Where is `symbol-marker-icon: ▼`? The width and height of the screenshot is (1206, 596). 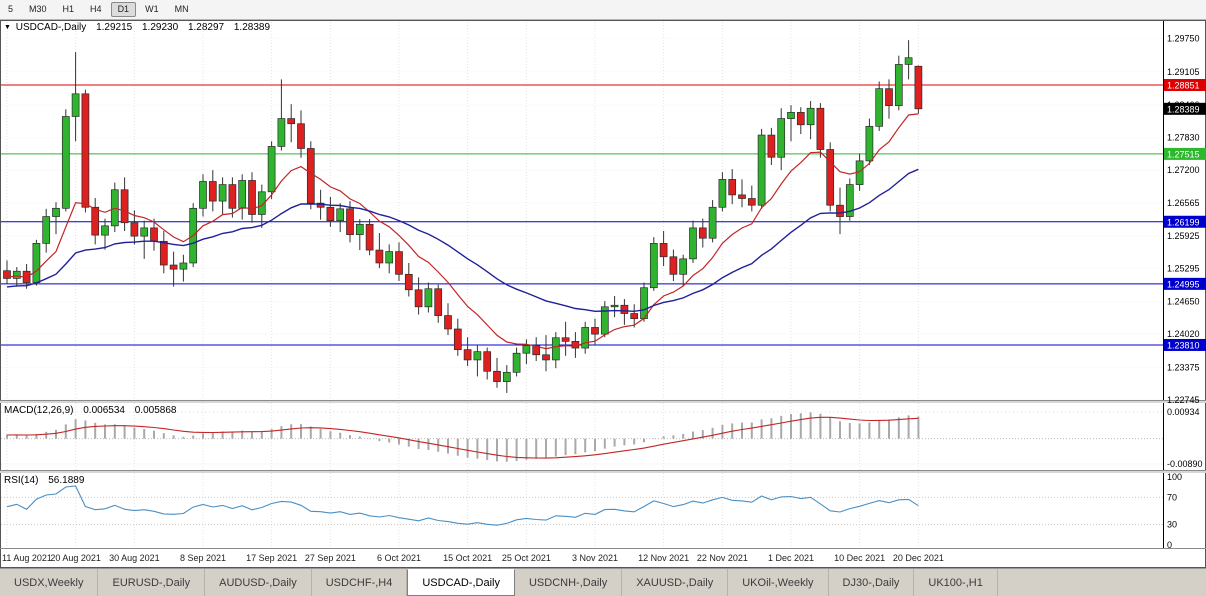
symbol-marker-icon: ▼ is located at coordinates (7, 27).